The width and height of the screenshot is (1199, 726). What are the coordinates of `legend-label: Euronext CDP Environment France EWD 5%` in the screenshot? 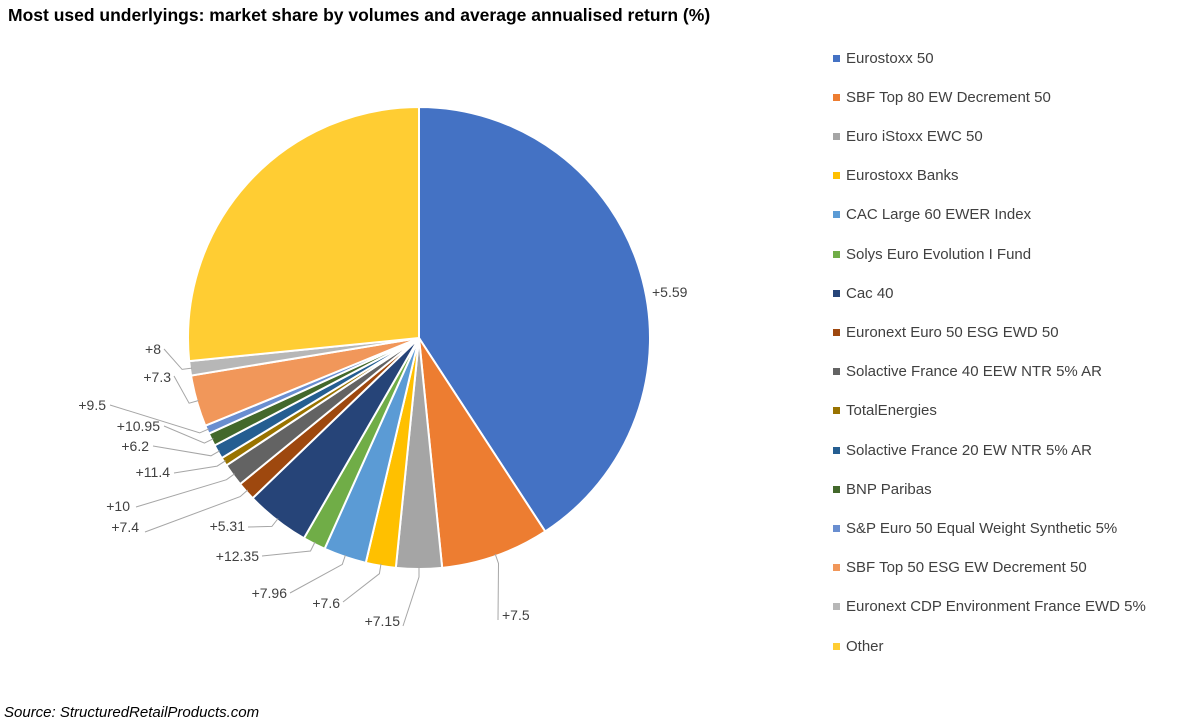 It's located at (996, 607).